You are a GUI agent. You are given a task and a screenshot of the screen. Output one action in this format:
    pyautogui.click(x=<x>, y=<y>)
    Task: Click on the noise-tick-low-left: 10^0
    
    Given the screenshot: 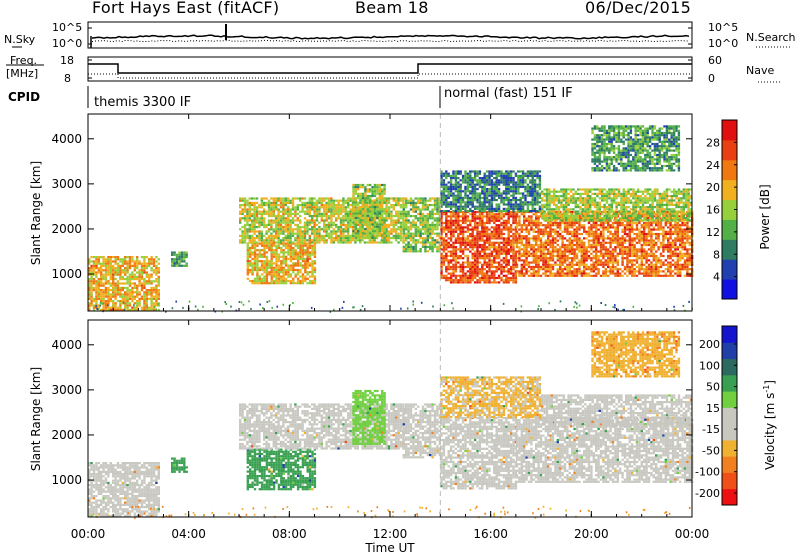 What is the action you would take?
    pyautogui.click(x=67, y=43)
    